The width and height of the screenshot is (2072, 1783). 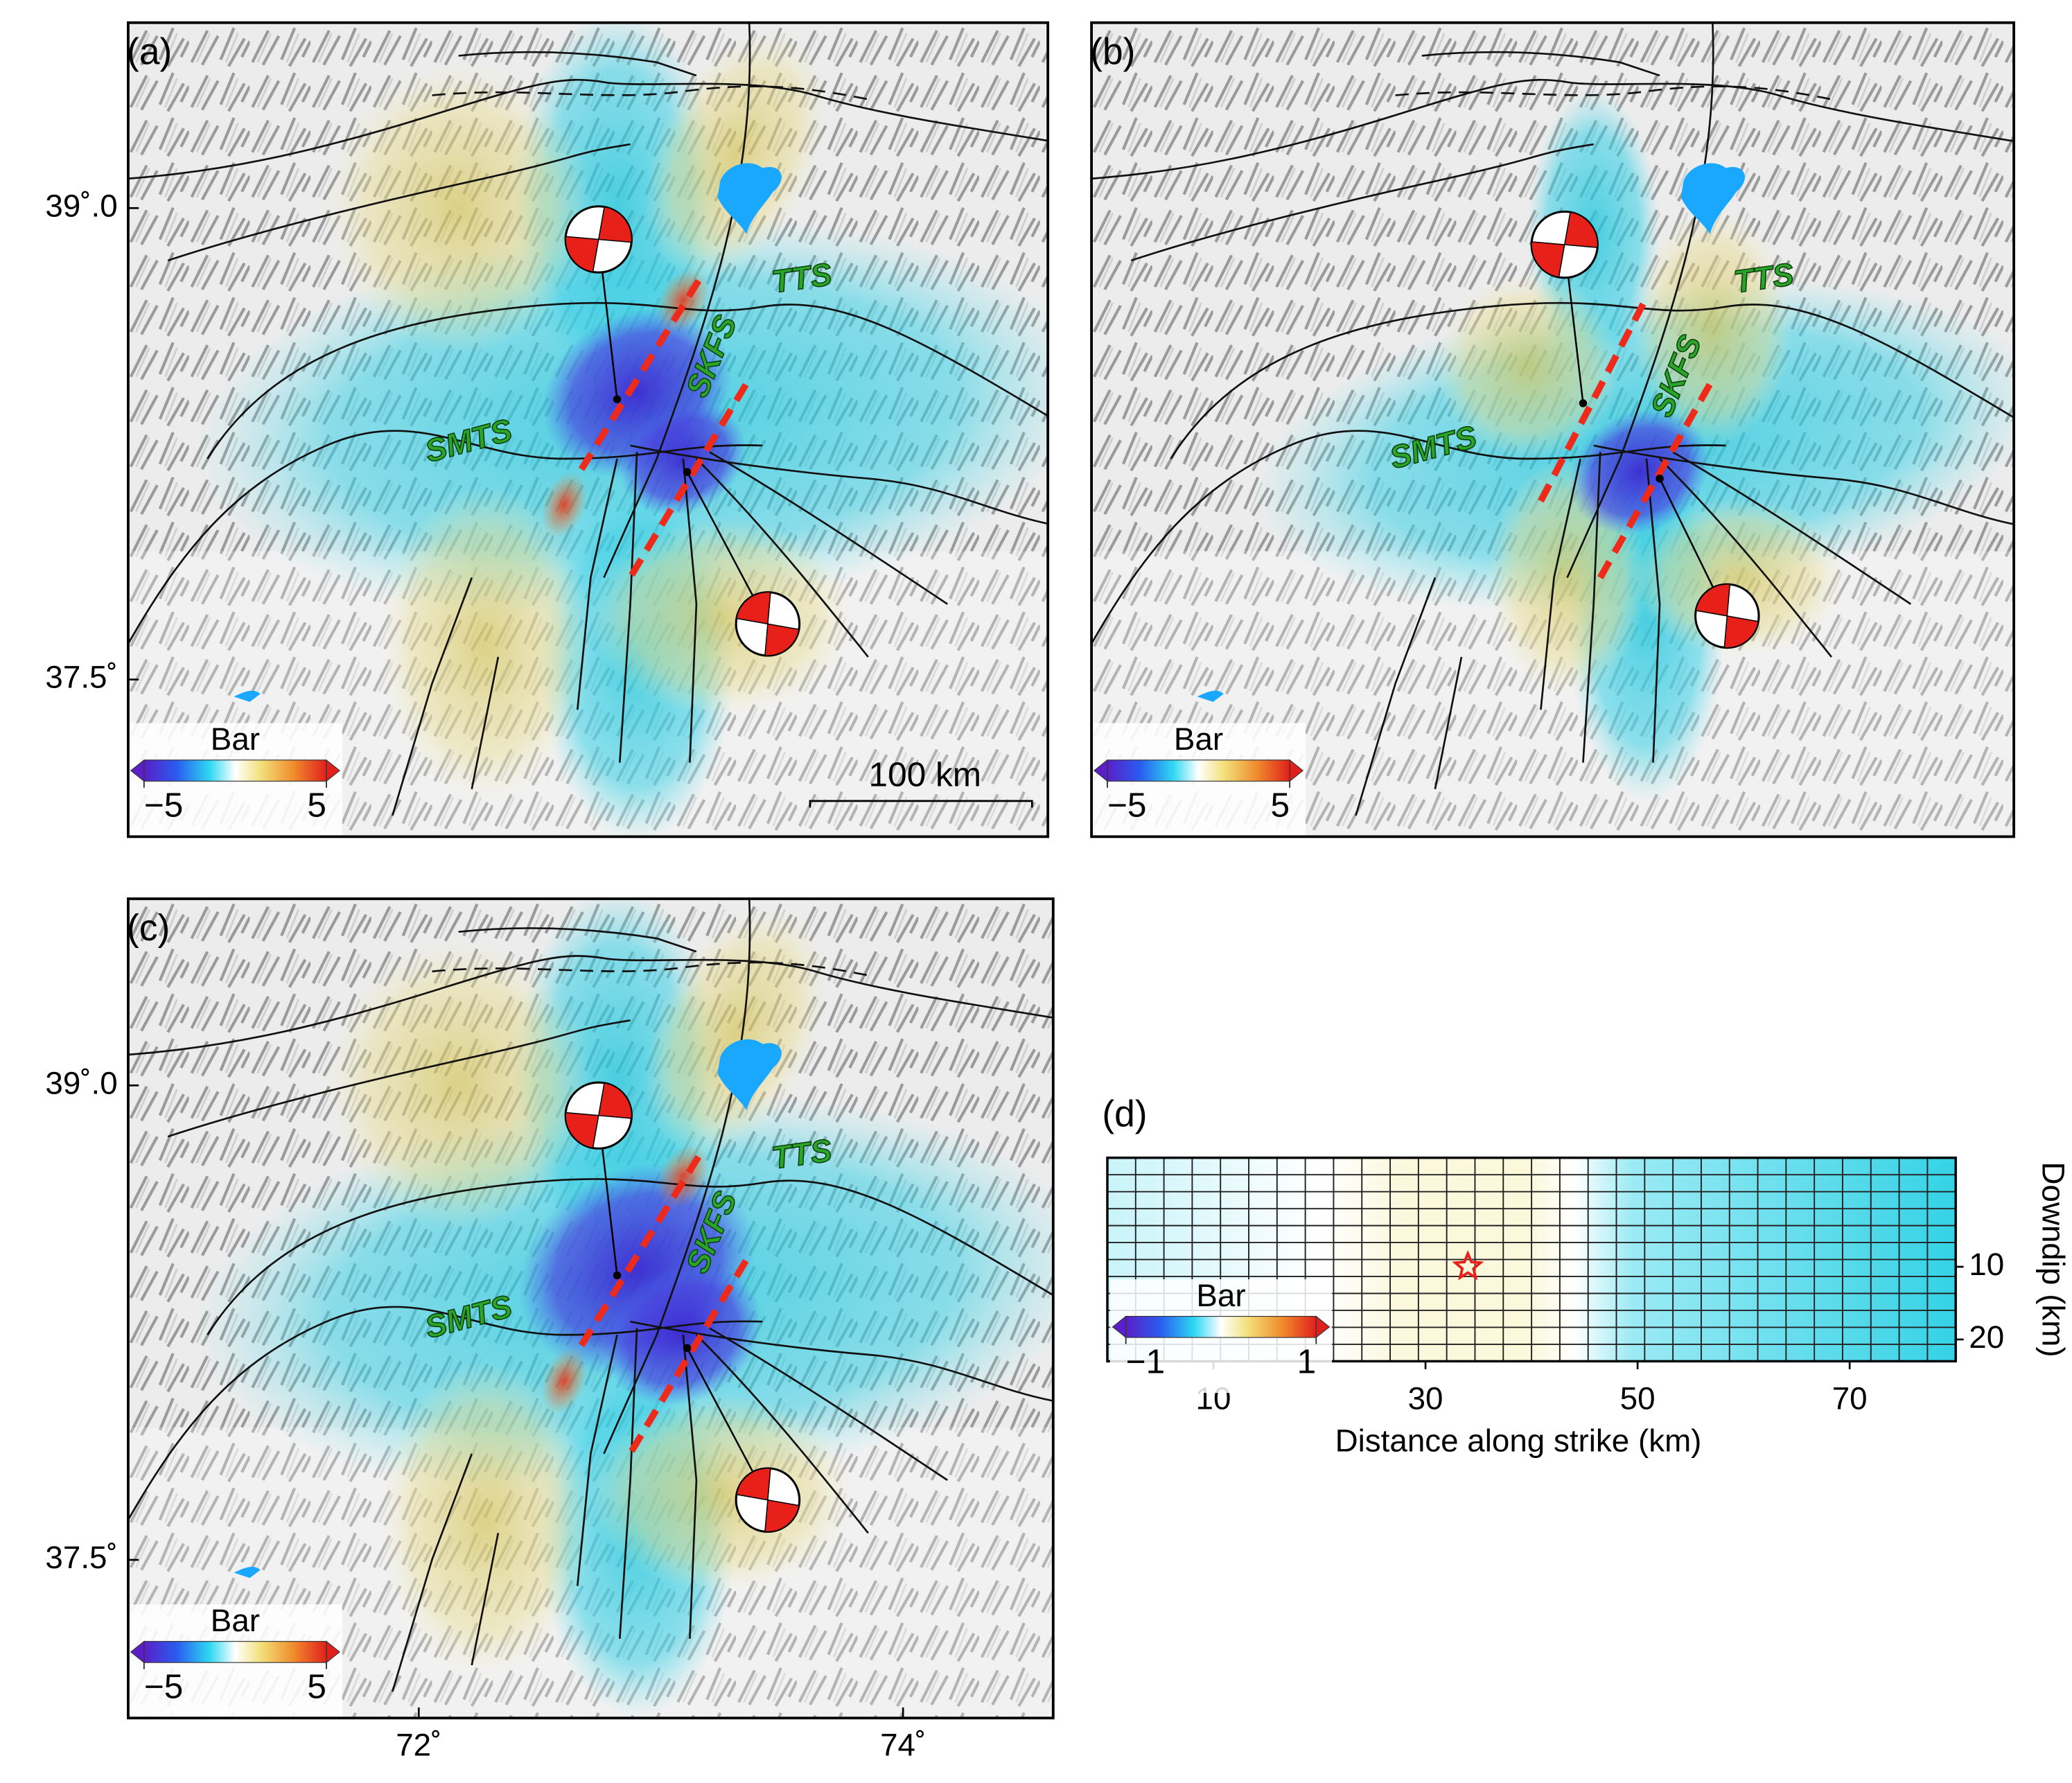 What do you see at coordinates (1850, 1398) in the screenshot?
I see `x-tick-label: 70` at bounding box center [1850, 1398].